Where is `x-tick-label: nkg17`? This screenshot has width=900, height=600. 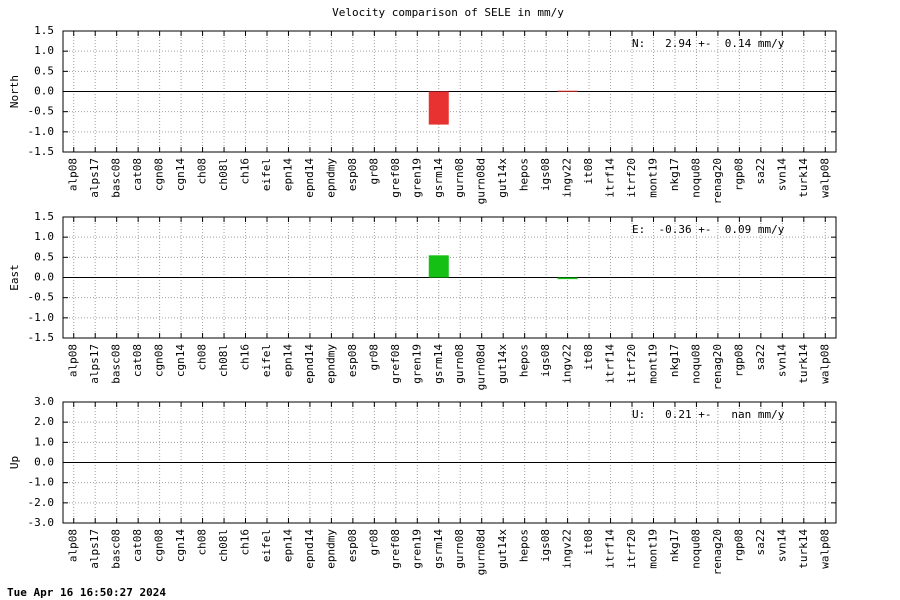
x-tick-label: nkg17 is located at coordinates (674, 360).